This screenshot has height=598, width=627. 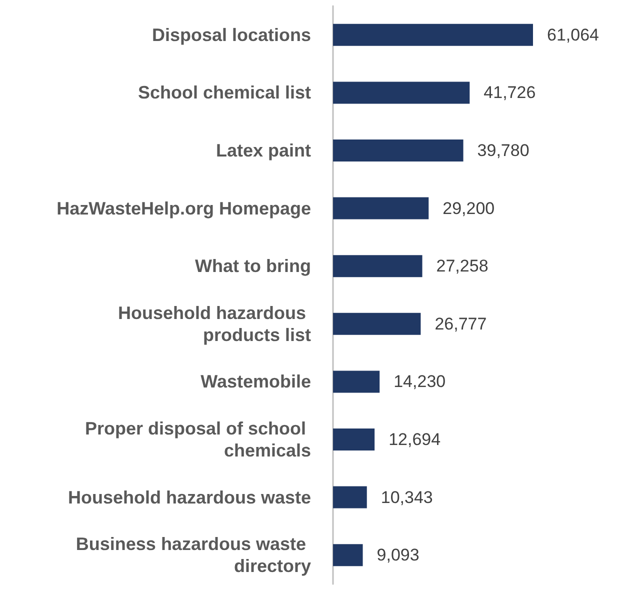 I want to click on y-tick-label: Latex paint, so click(x=263, y=150).